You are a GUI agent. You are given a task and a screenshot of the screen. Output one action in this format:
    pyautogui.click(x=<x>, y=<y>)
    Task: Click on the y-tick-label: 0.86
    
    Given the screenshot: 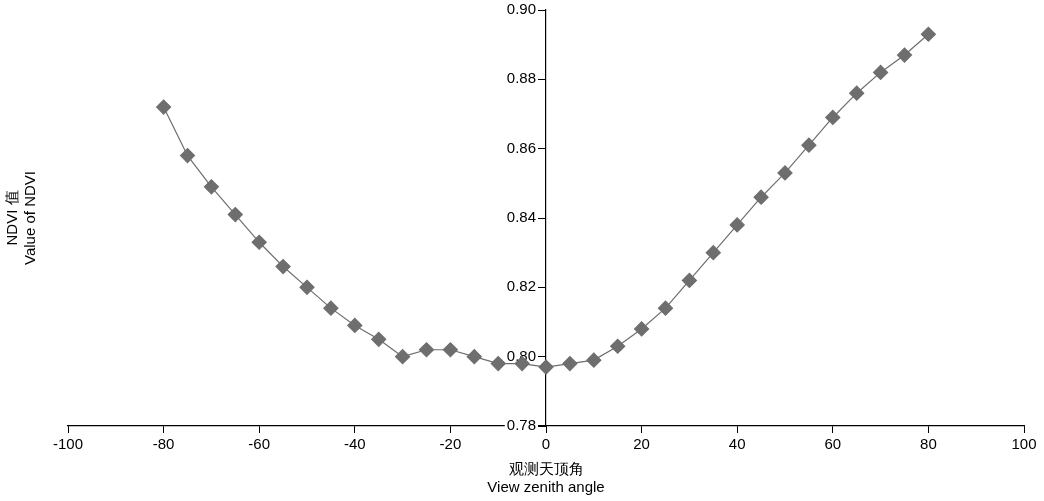 What is the action you would take?
    pyautogui.click(x=521, y=147)
    